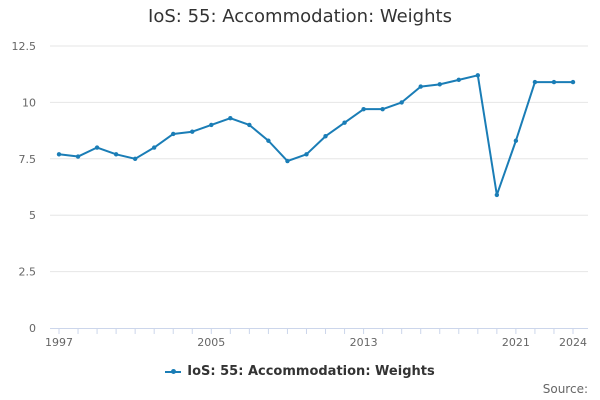  Describe the element at coordinates (516, 342) in the screenshot. I see `x-tick-label: 2021` at that location.